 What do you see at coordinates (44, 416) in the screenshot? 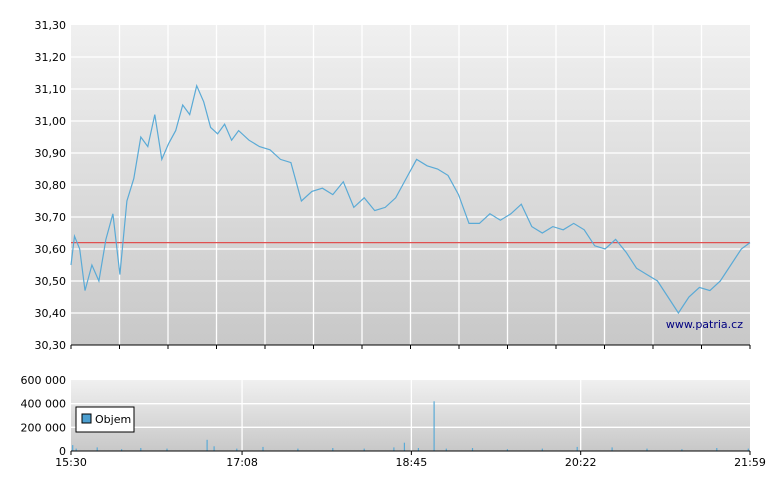
I see `volume-y-axis: 600 000 400 000 200 000 0` at bounding box center [44, 416].